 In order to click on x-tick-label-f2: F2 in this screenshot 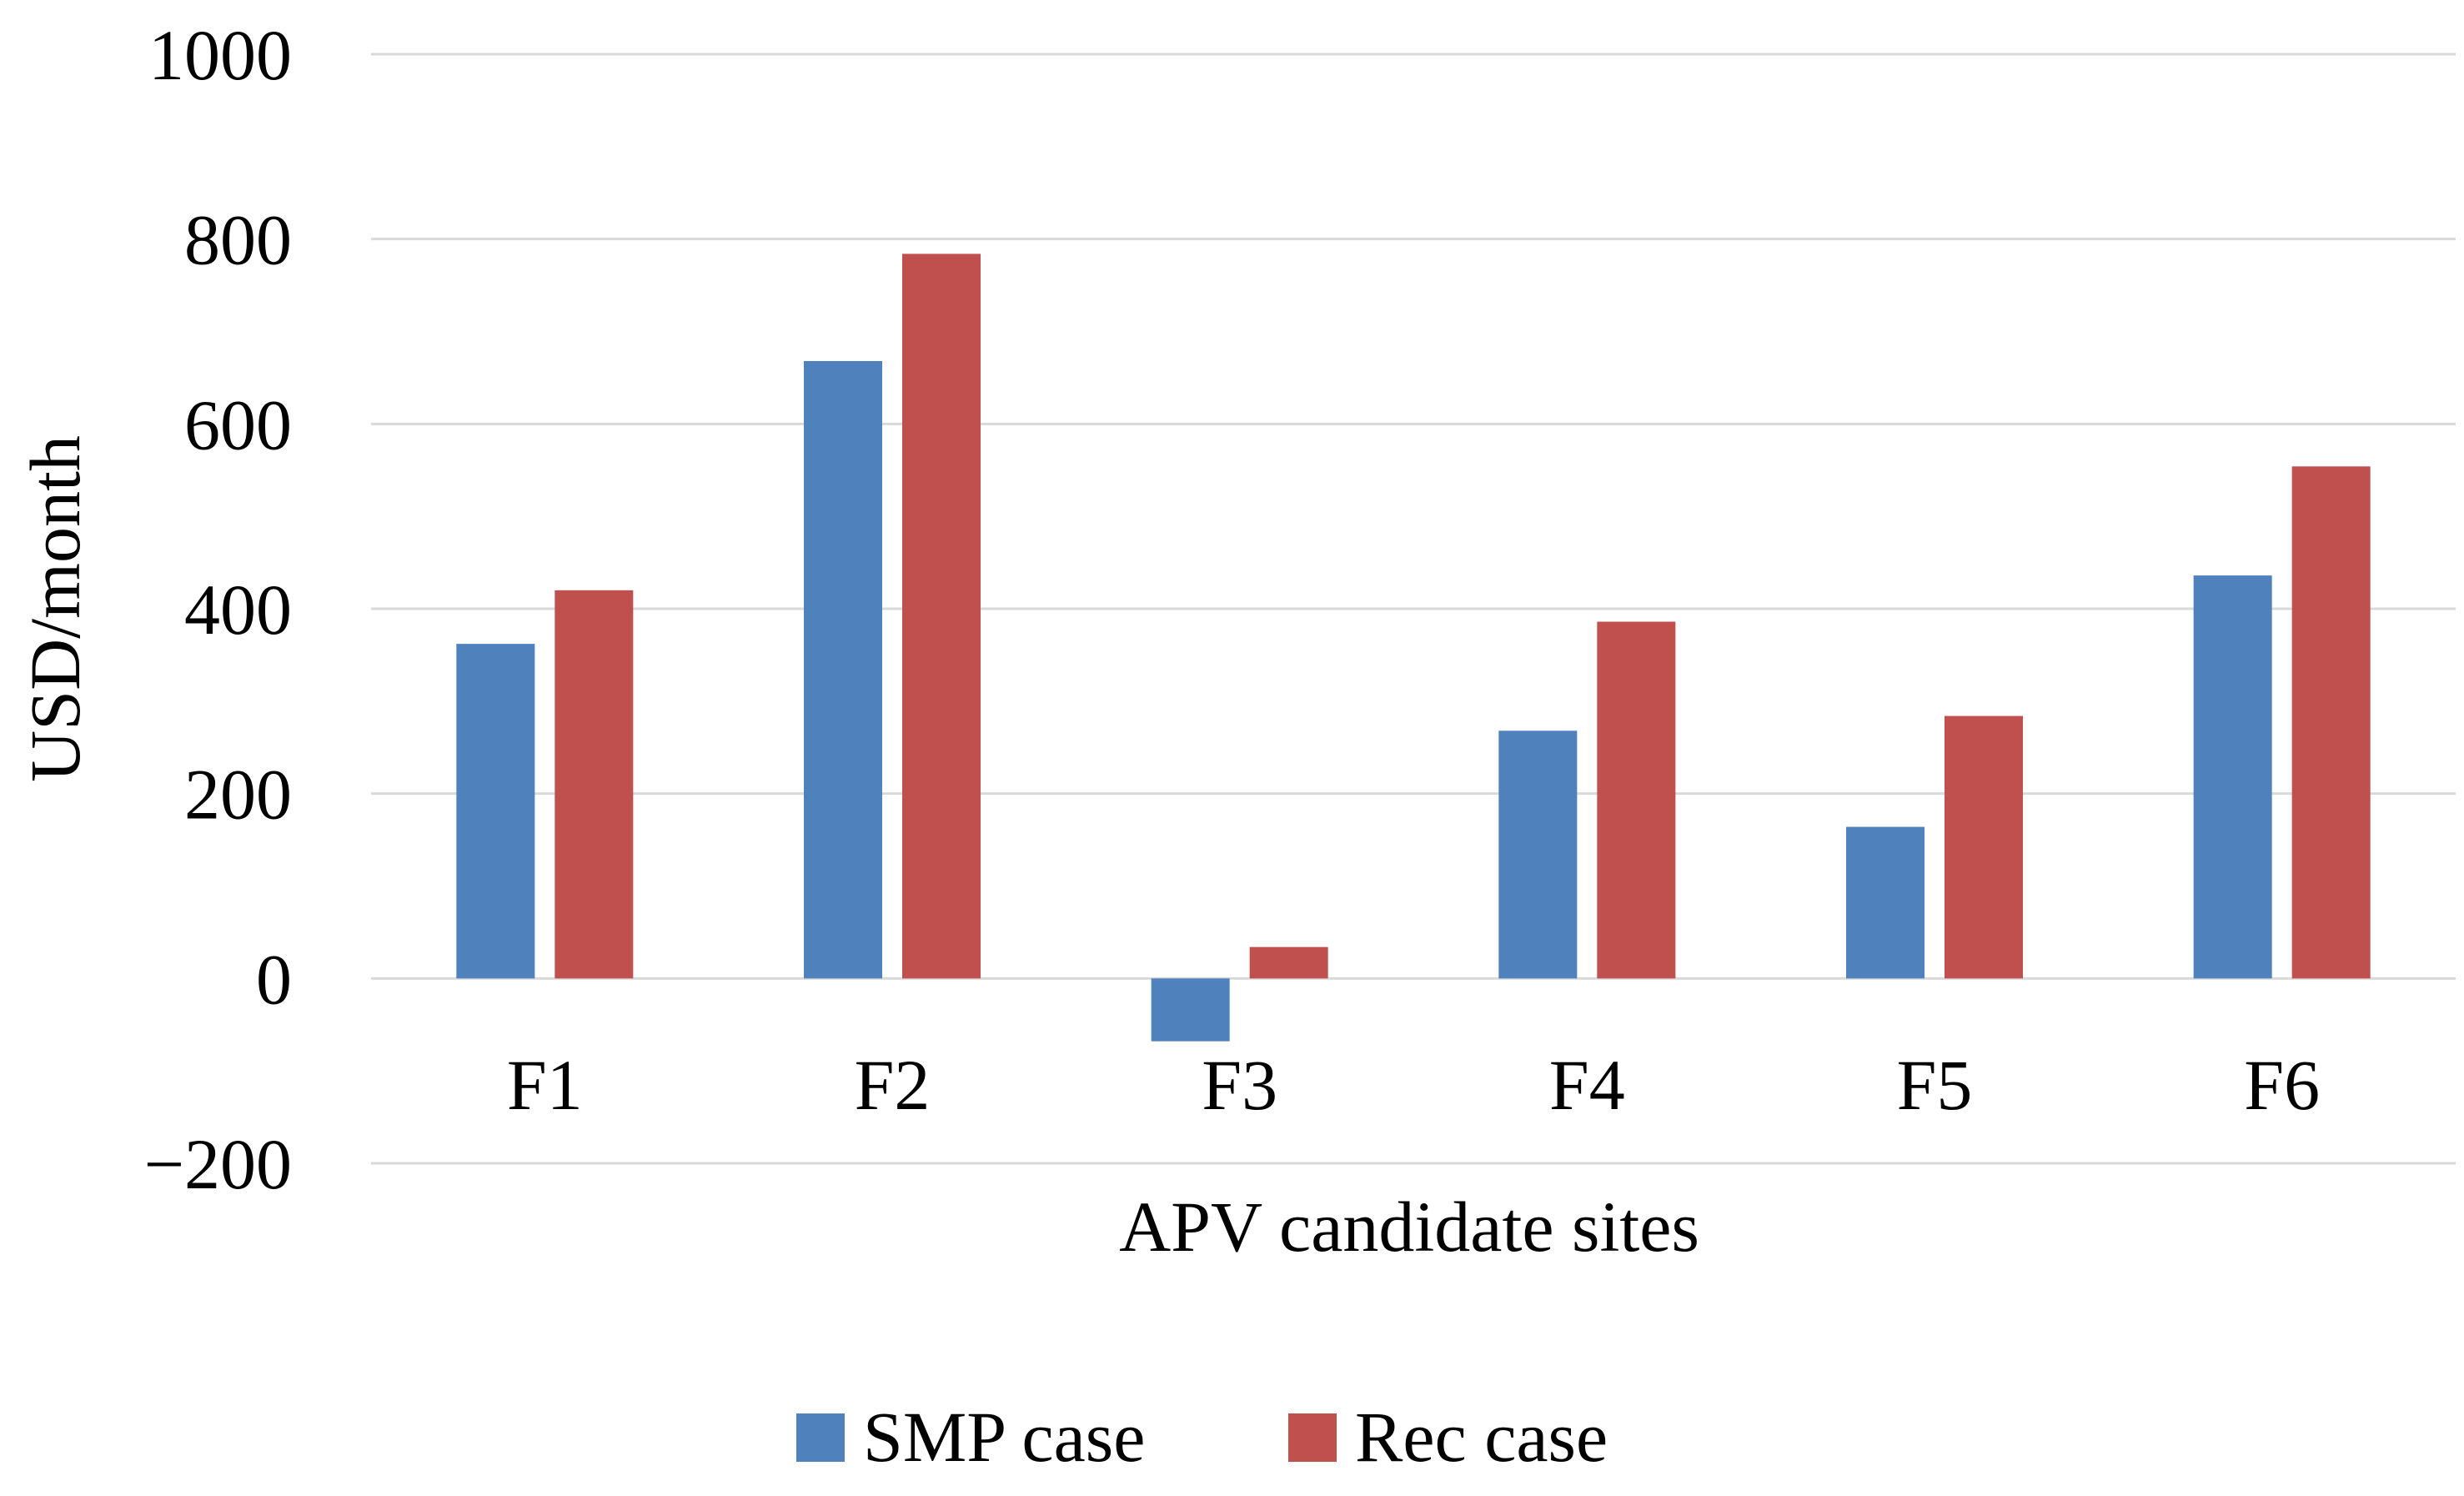, I will do `click(893, 1085)`.